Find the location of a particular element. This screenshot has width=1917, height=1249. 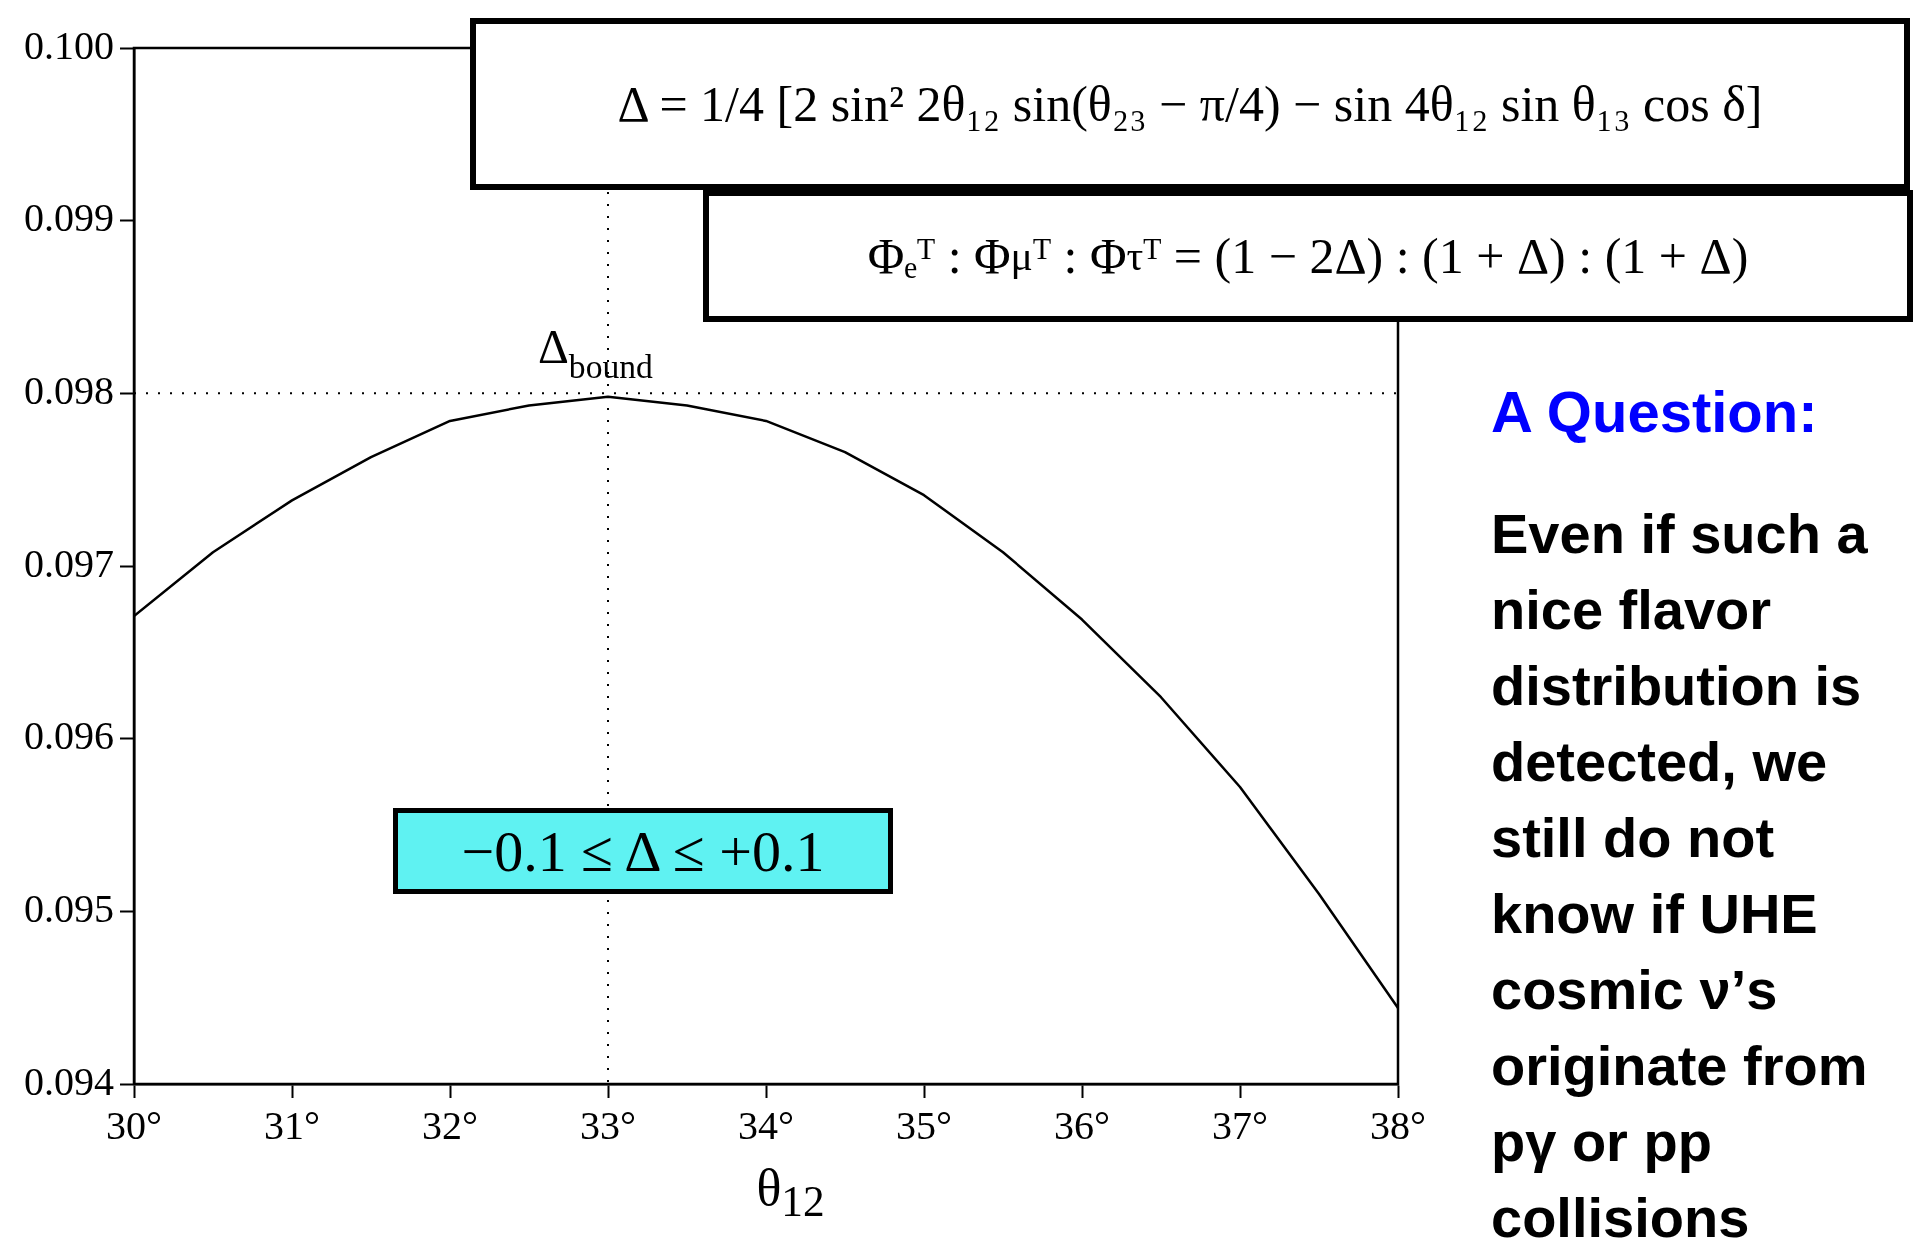

x-tick-label: 33° is located at coordinates (608, 1125).